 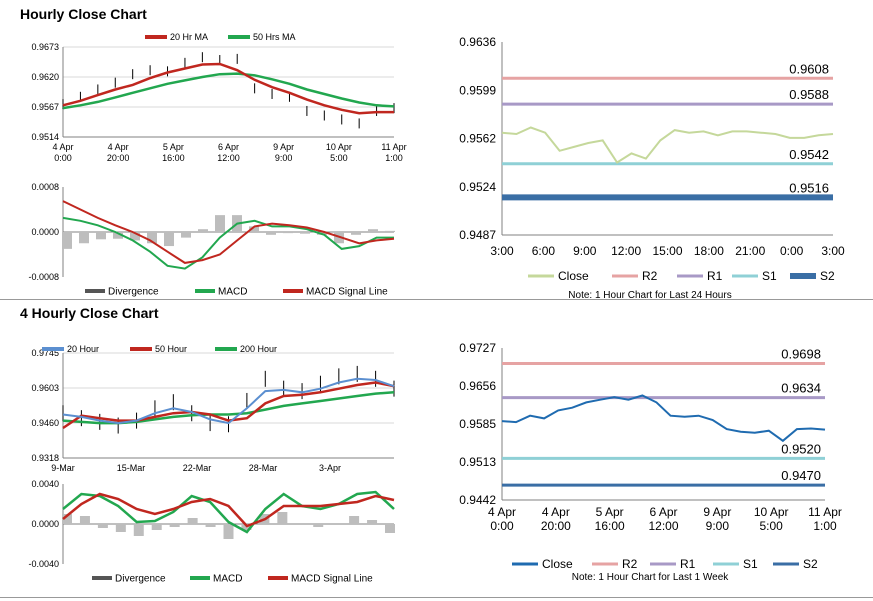 I want to click on hourly-macd-line, so click(x=228, y=243).